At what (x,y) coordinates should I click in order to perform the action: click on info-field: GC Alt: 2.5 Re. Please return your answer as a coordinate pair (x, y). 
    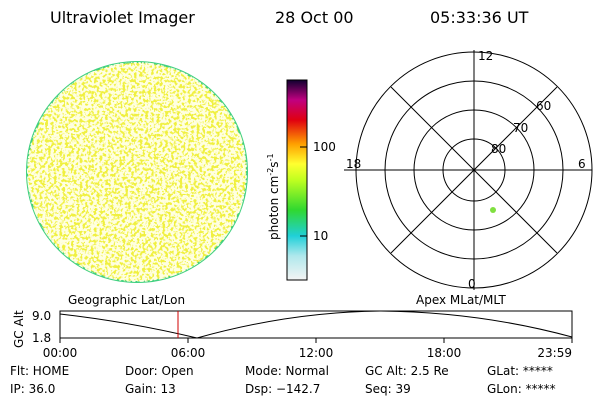
    Looking at the image, I should click on (407, 371).